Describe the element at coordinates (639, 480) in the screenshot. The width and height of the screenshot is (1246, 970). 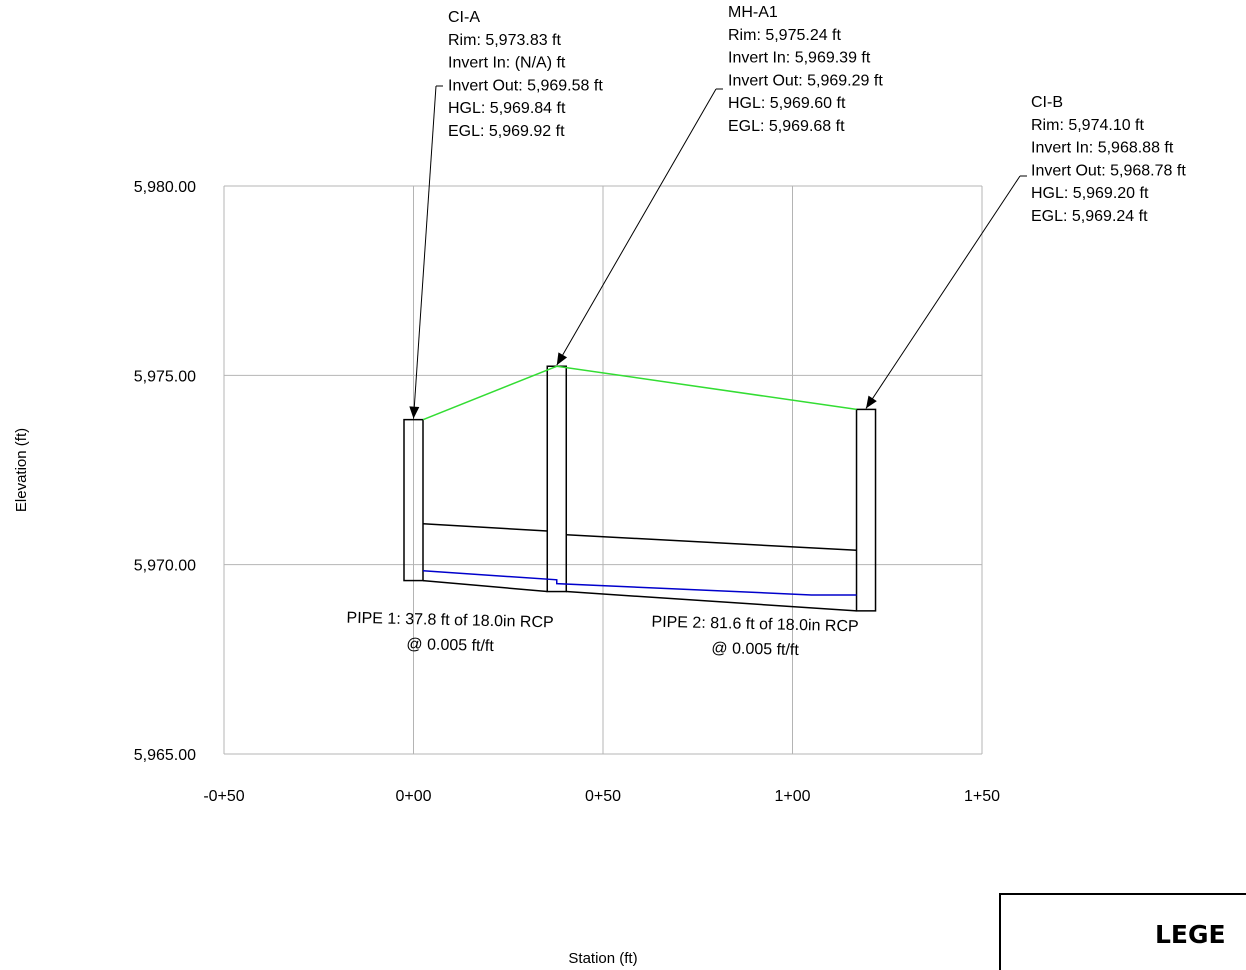
I see `profile-lines` at that location.